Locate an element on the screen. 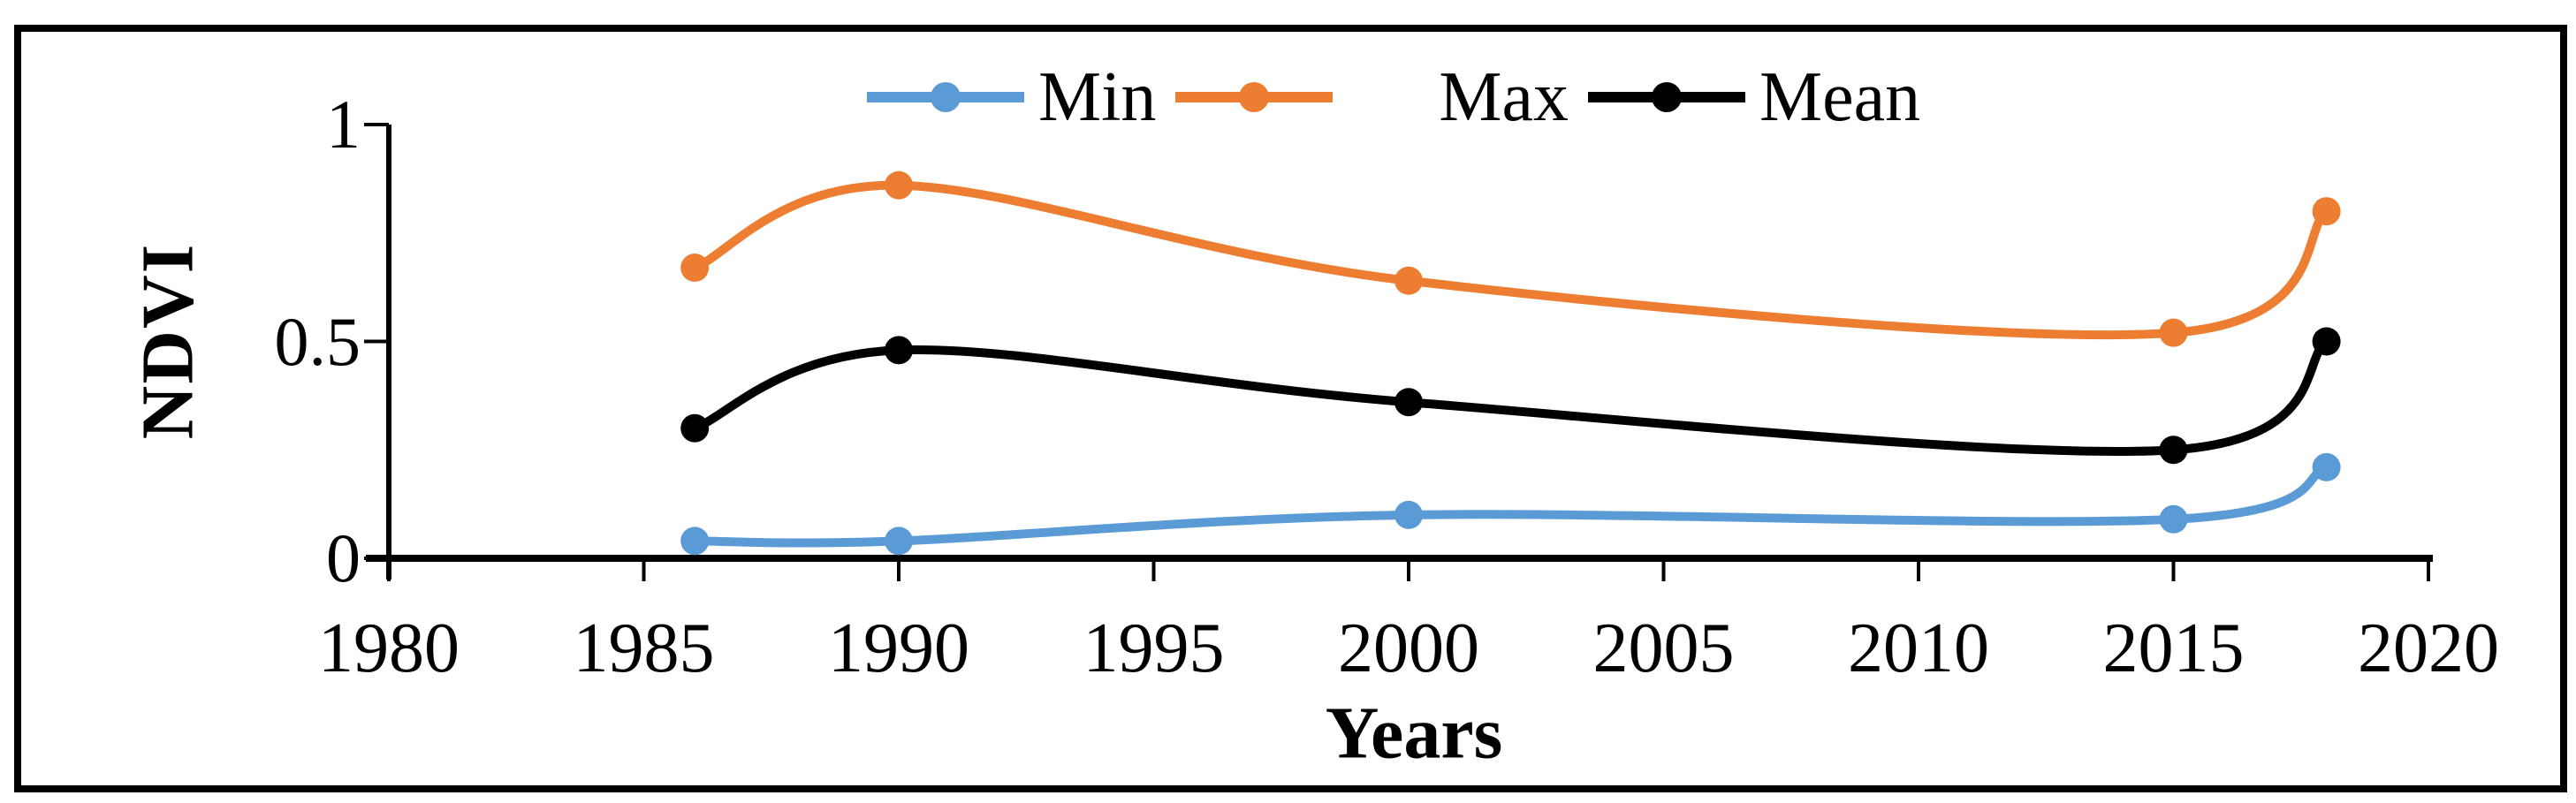  data-point-min-1986 is located at coordinates (695, 541).